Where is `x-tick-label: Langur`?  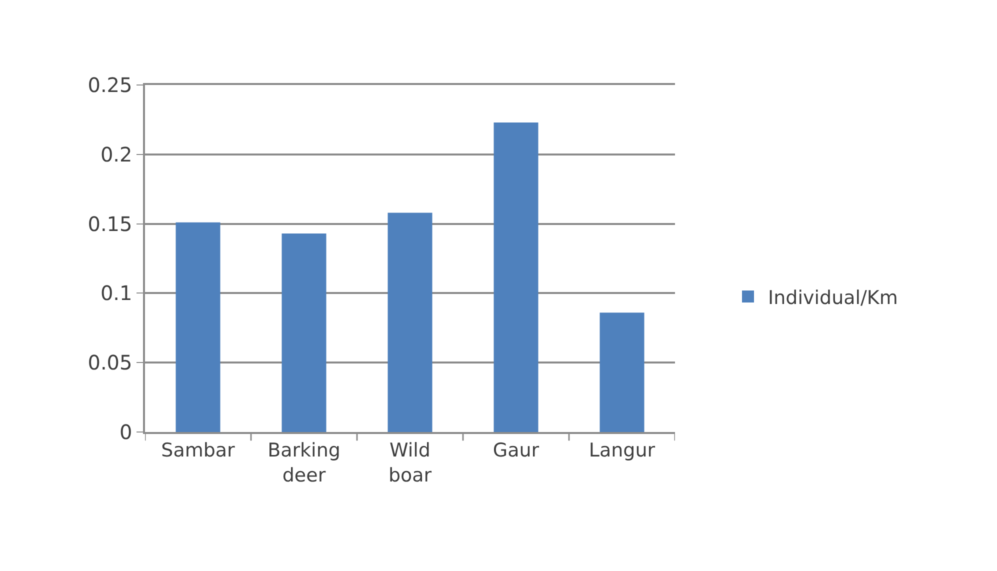
x-tick-label: Langur is located at coordinates (622, 451).